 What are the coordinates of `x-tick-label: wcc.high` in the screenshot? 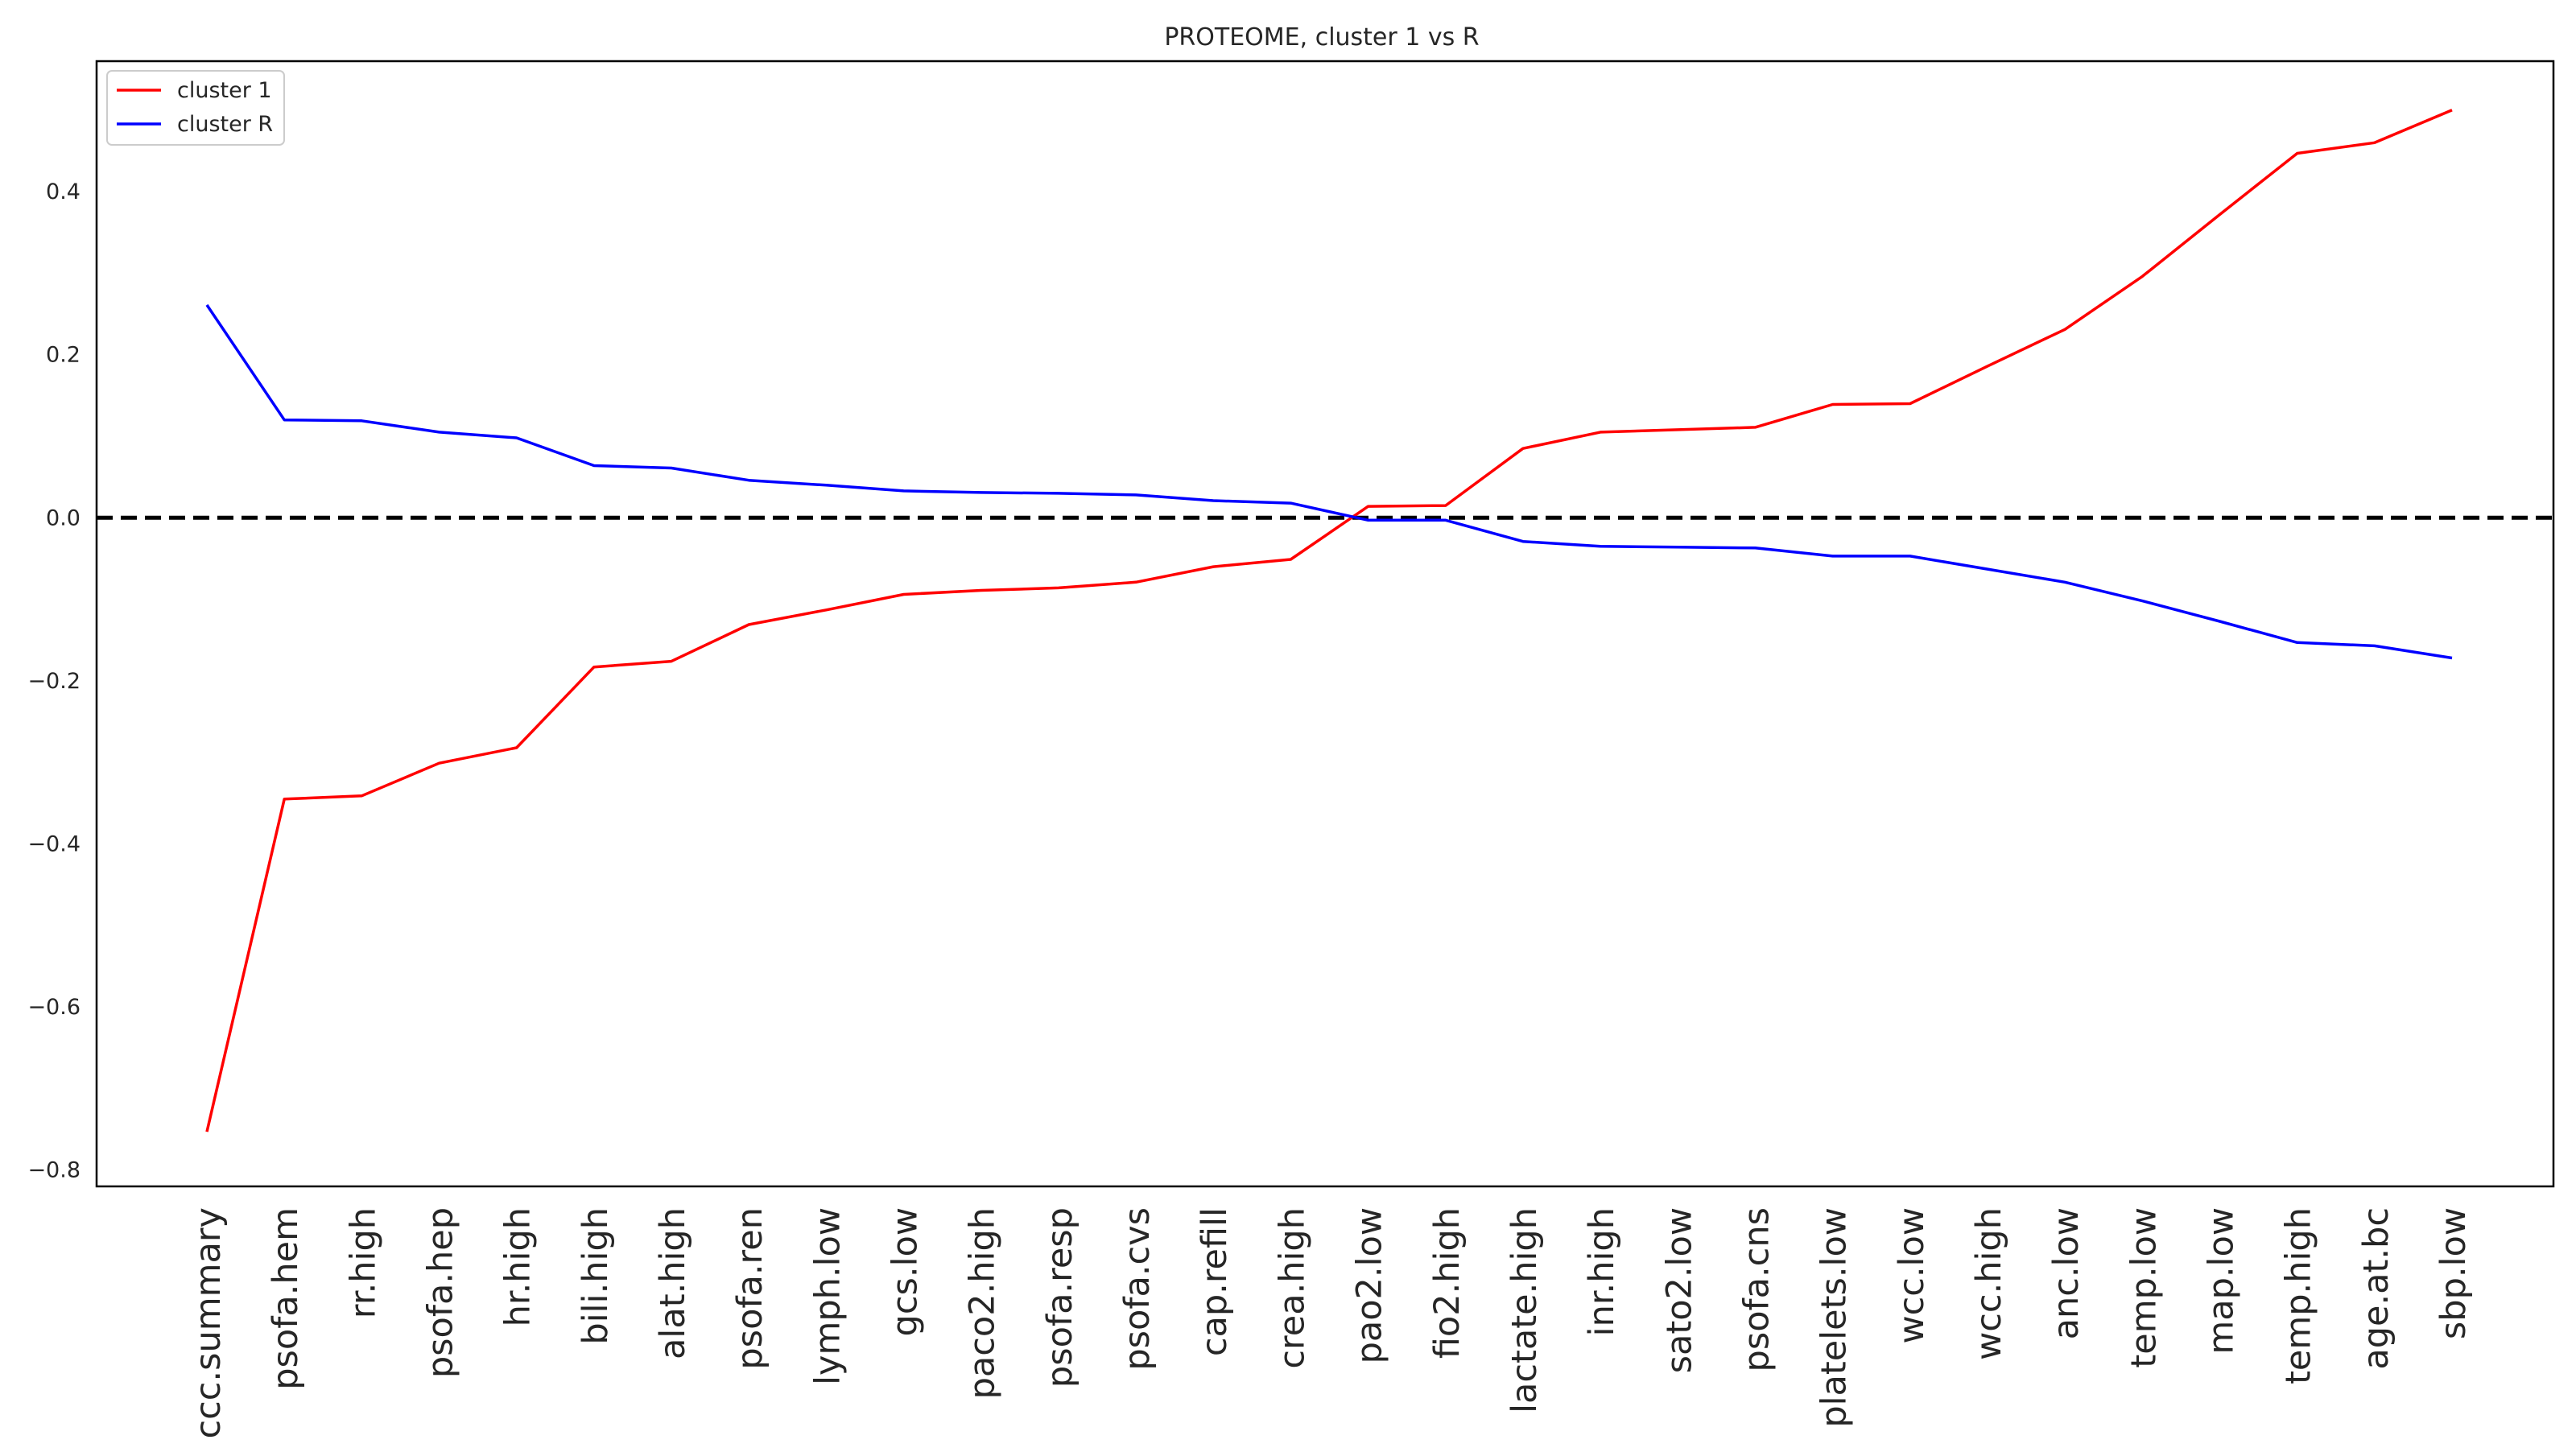 It's located at (1989, 1284).